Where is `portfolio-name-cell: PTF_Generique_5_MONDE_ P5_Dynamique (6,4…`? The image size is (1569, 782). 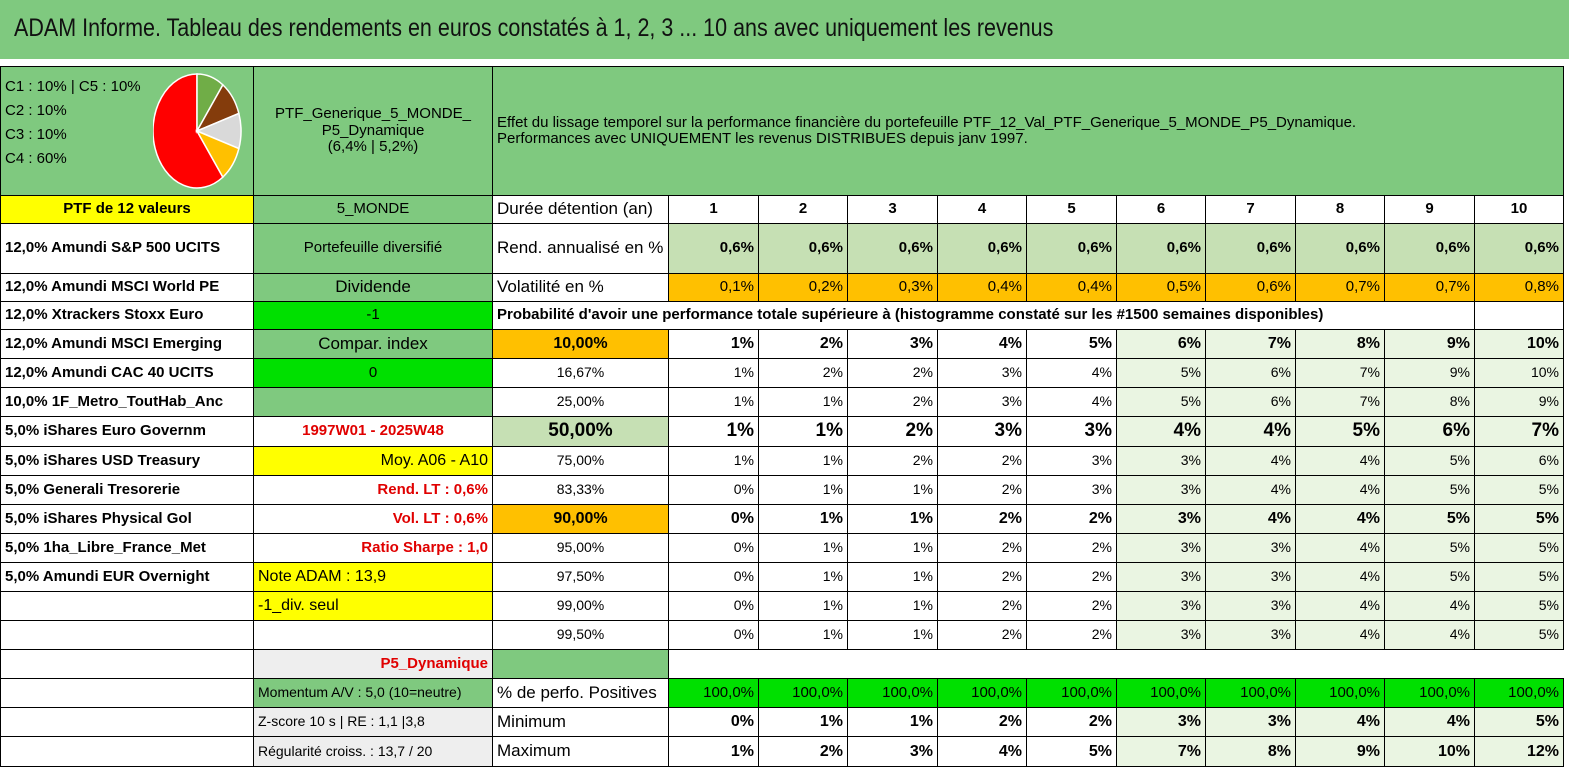 portfolio-name-cell: PTF_Generique_5_MONDE_ P5_Dynamique (6,4… is located at coordinates (373, 131).